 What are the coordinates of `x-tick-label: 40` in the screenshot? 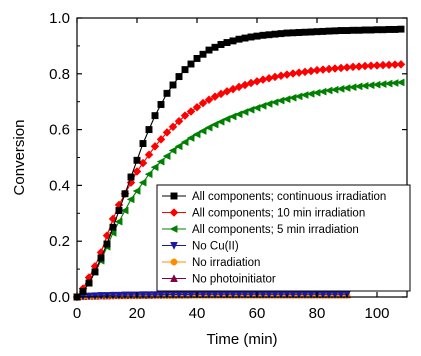 It's located at (197, 313).